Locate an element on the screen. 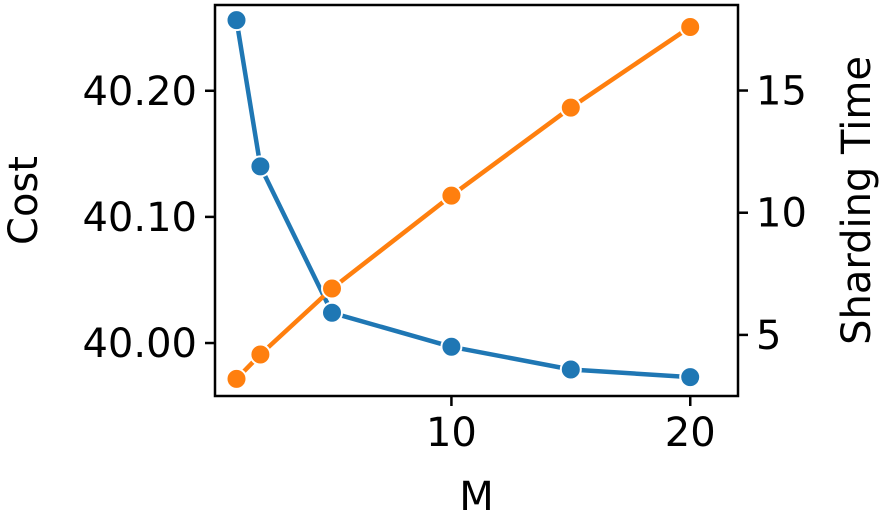 The image size is (888, 520). x-tick-label-1: 10 is located at coordinates (451, 433).